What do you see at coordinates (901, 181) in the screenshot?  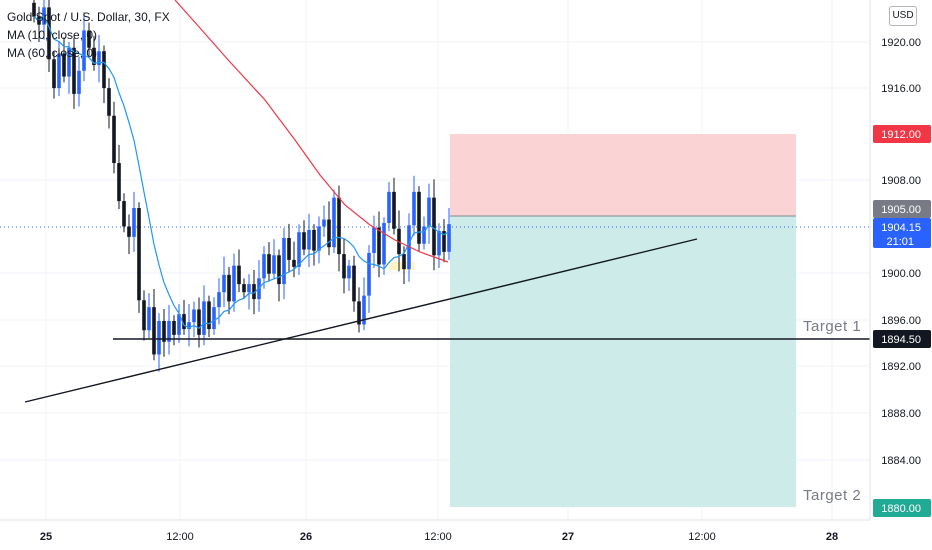 I see `y-tick-label: 1908.00` at bounding box center [901, 181].